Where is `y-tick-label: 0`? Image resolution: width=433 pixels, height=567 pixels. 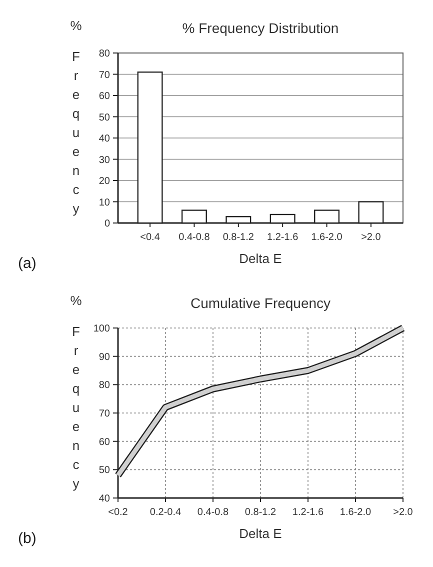 y-tick-label: 0 is located at coordinates (107, 224).